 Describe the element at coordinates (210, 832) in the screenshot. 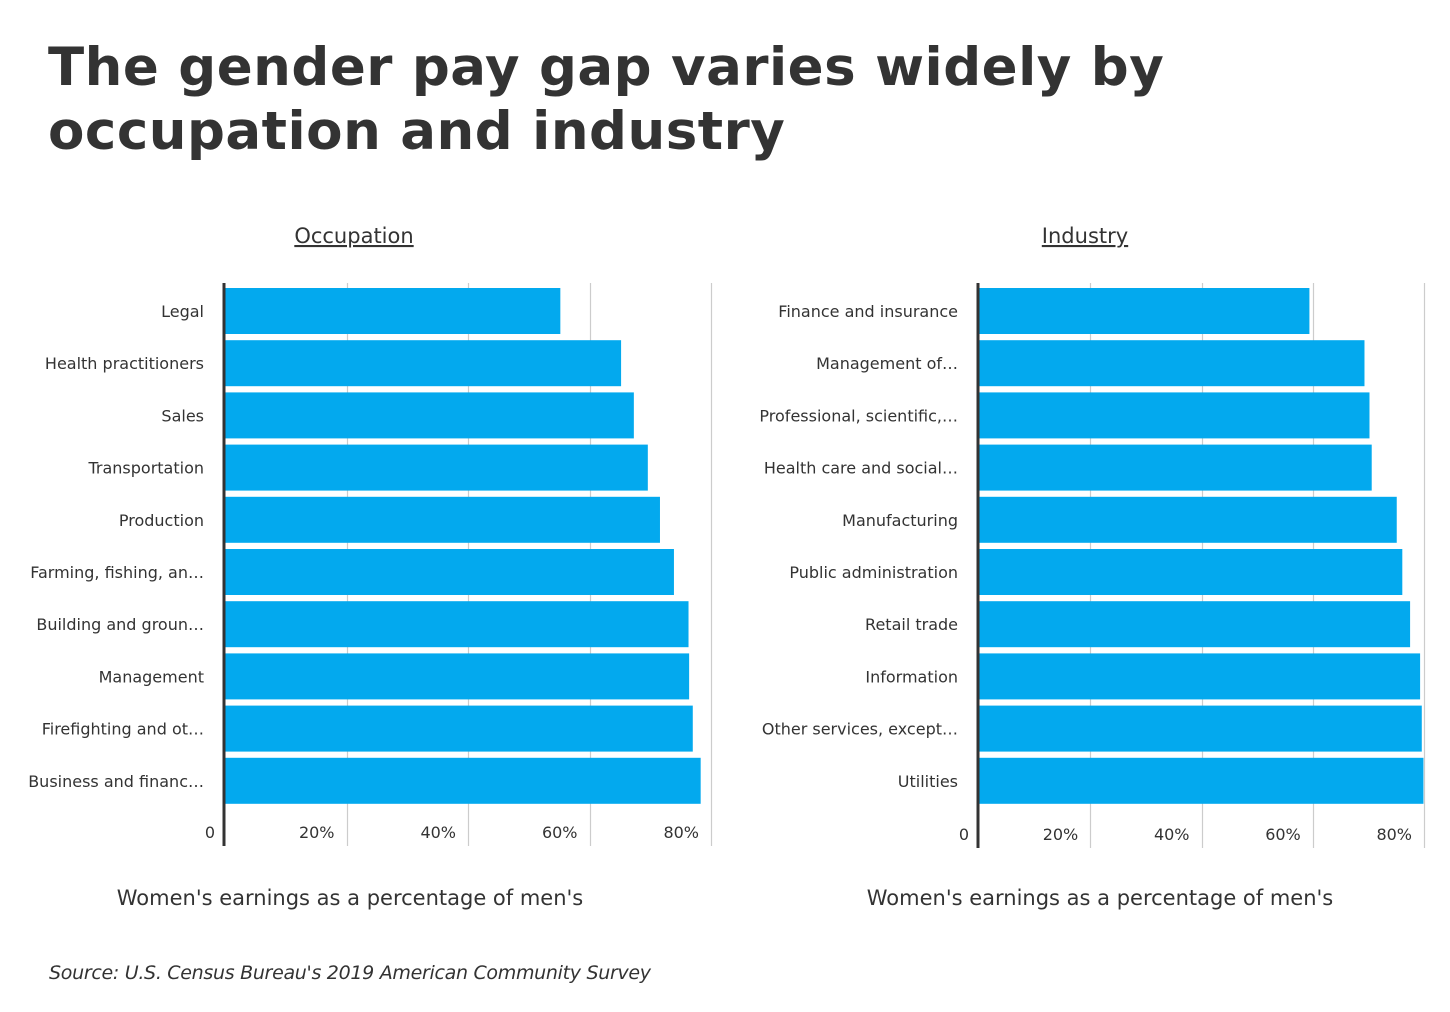

I see `occupation-tick-label: 0` at that location.